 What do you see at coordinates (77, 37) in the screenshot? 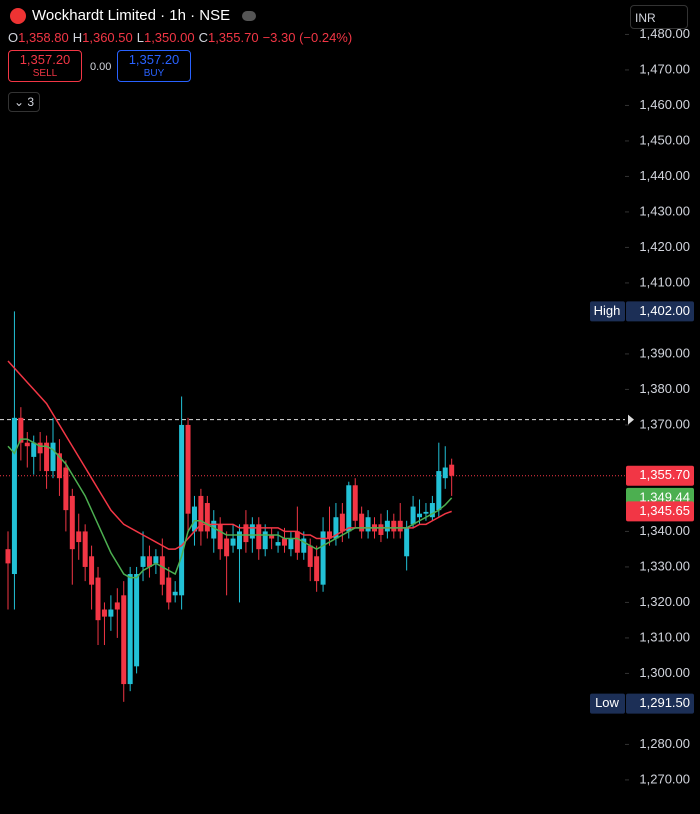
I see `ohlc-key: H` at bounding box center [77, 37].